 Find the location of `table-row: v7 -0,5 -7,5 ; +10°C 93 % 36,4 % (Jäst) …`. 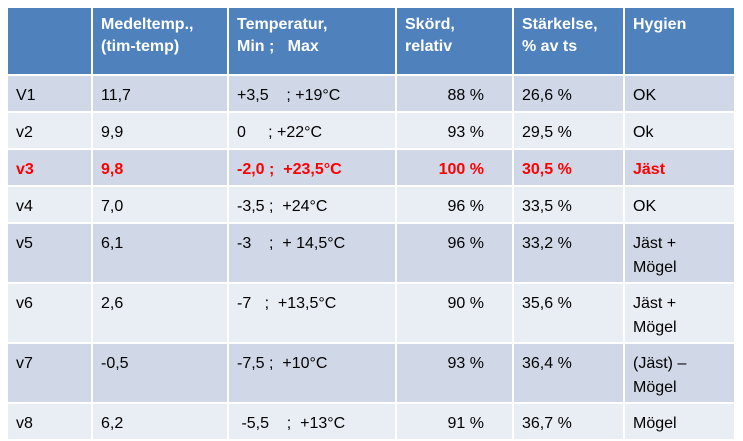

table-row: v7 -0,5 -7,5 ; +10°C 93 % 36,4 % (Jäst) … is located at coordinates (371, 373).